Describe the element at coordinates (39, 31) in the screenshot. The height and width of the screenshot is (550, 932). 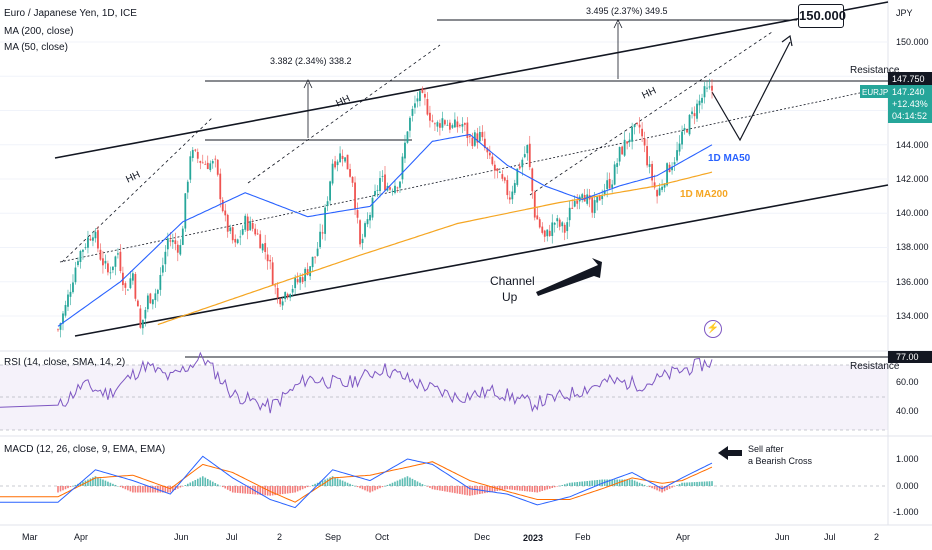
I see `indicator-ma200-legend: MA (200, close)` at that location.